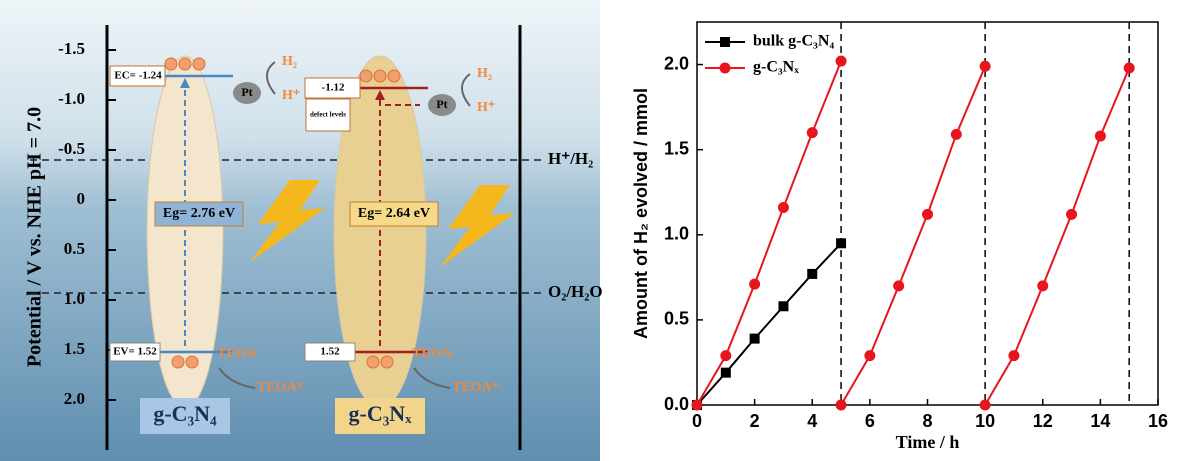 This screenshot has width=1188, height=461. Describe the element at coordinates (641, 213) in the screenshot. I see `y-axis-label: Amount of H₂ evolved / mmol` at that location.